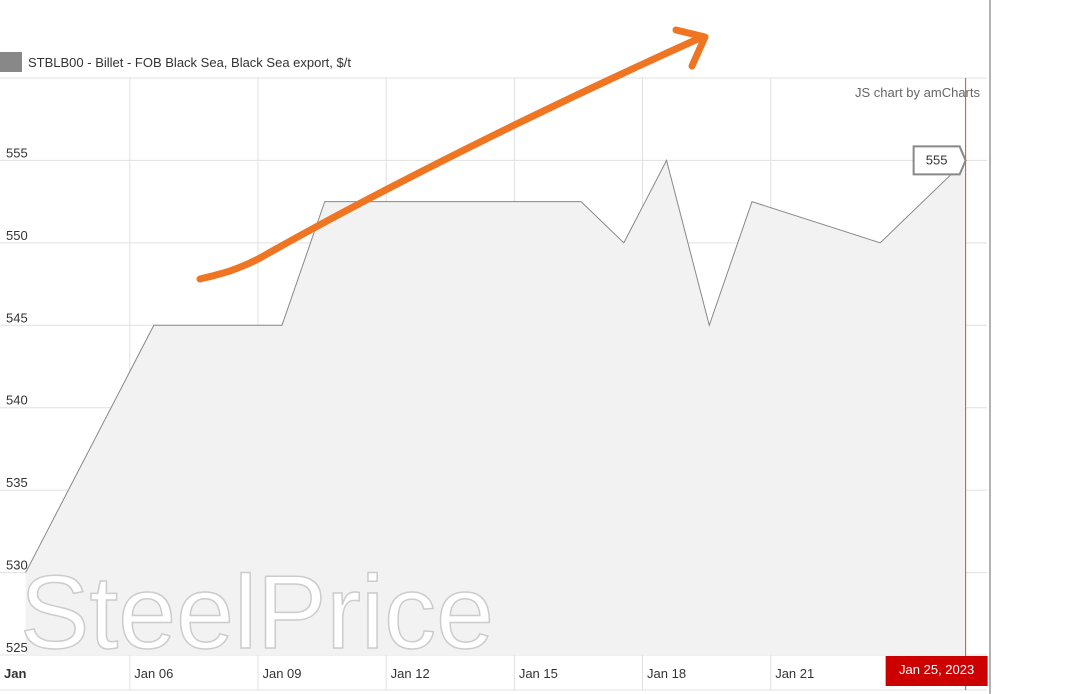  I want to click on x-tick-label: Jan 18, so click(666, 673).